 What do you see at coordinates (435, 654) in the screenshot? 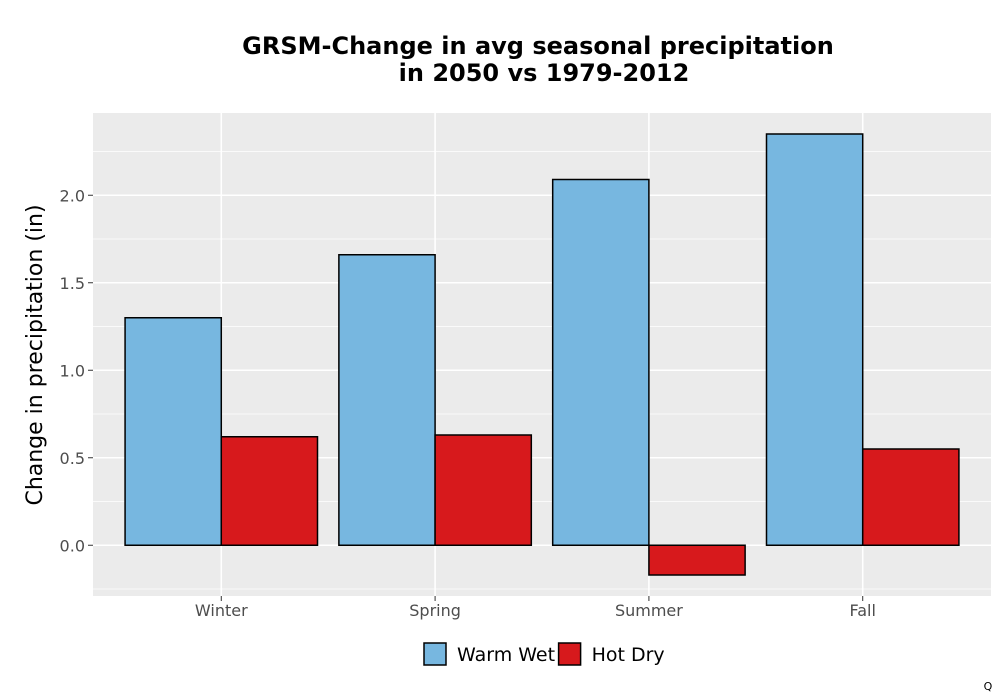
I see `legend-key-warm-wet` at bounding box center [435, 654].